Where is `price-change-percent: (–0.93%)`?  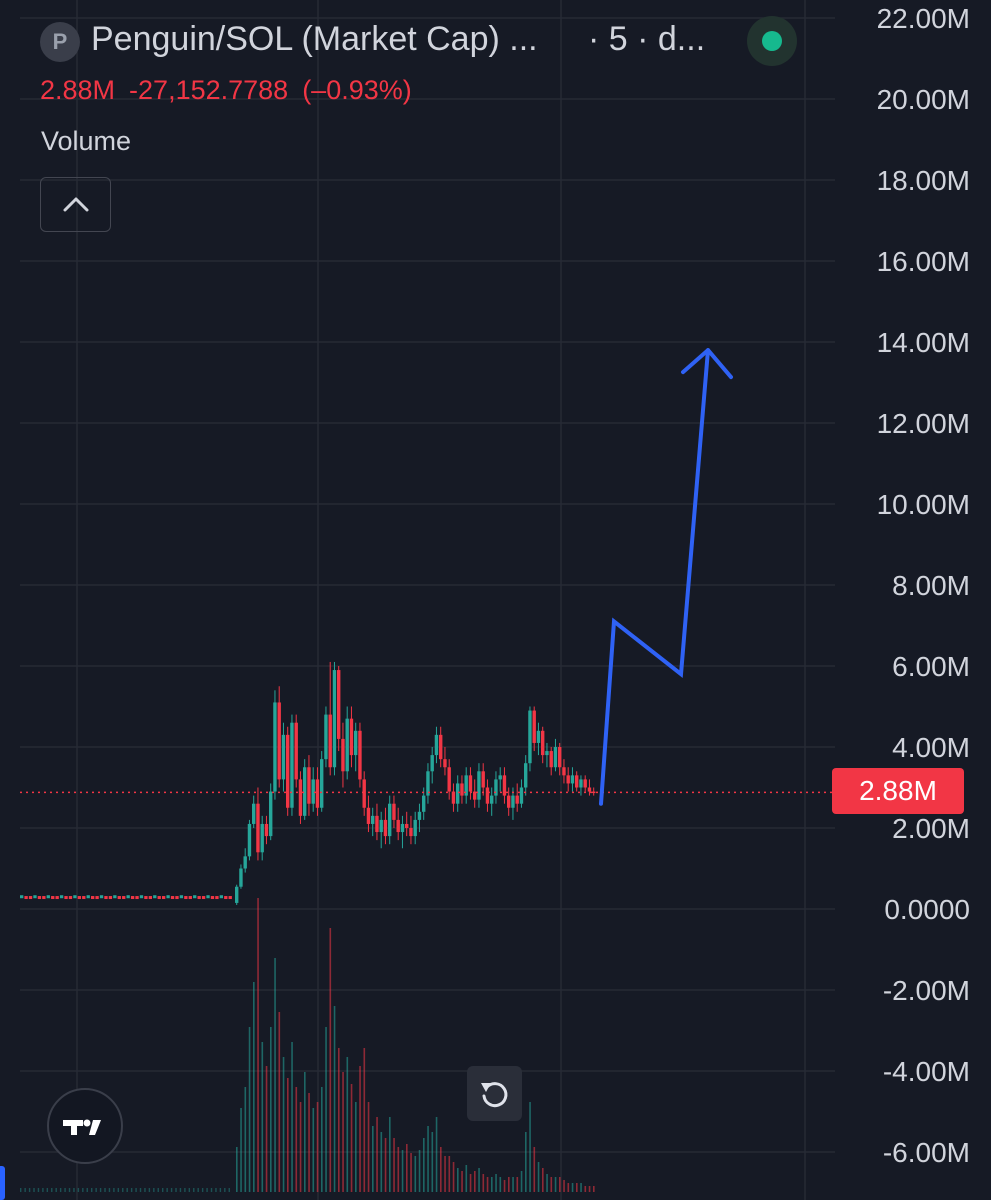
price-change-percent: (–0.93%) is located at coordinates (357, 90).